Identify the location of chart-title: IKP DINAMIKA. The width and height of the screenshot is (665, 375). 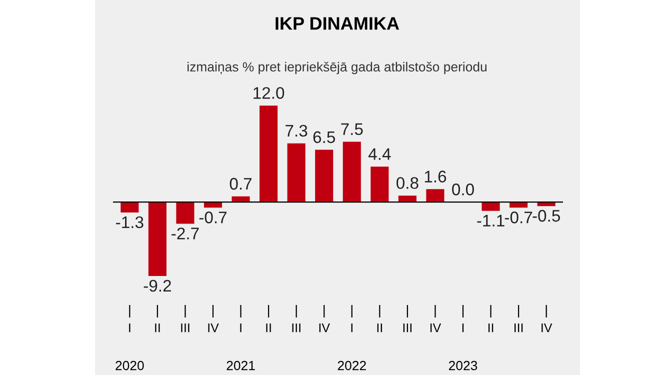
(338, 23).